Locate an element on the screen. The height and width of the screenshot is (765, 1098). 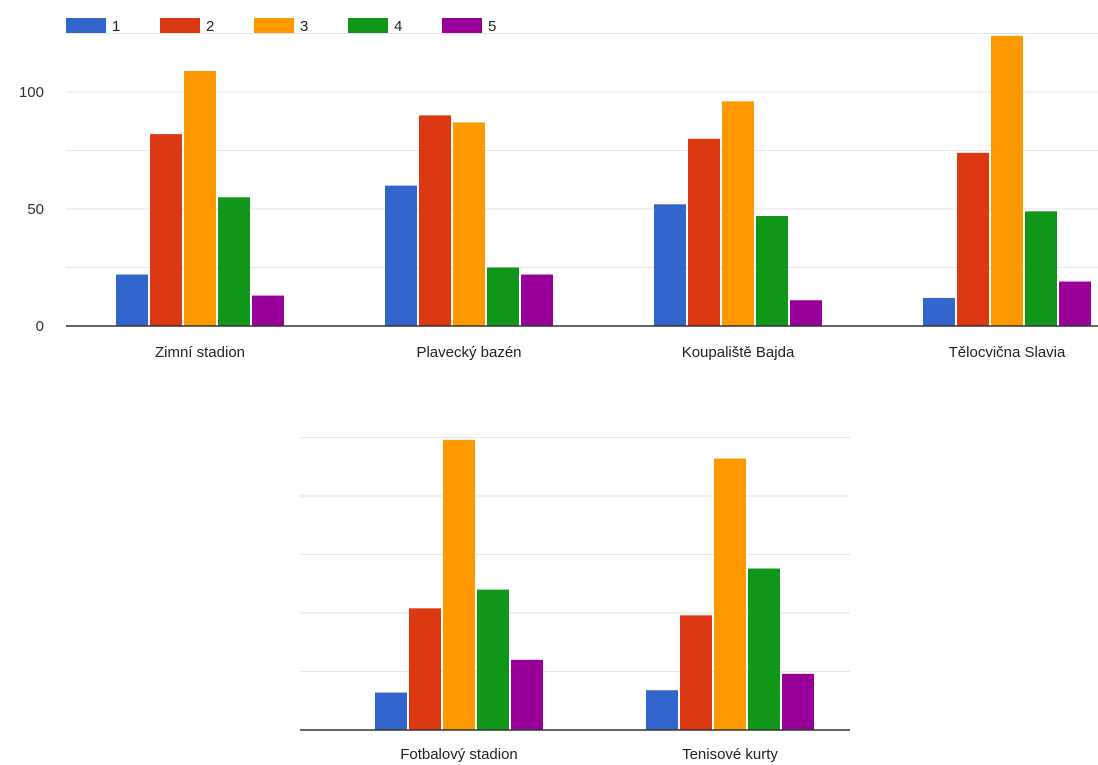
legend-label: 1 is located at coordinates (116, 26).